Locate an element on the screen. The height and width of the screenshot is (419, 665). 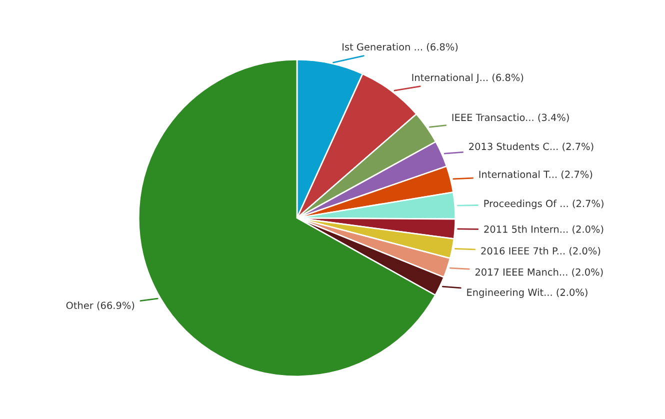
slice-label: International T... (2.7%) is located at coordinates (535, 175).